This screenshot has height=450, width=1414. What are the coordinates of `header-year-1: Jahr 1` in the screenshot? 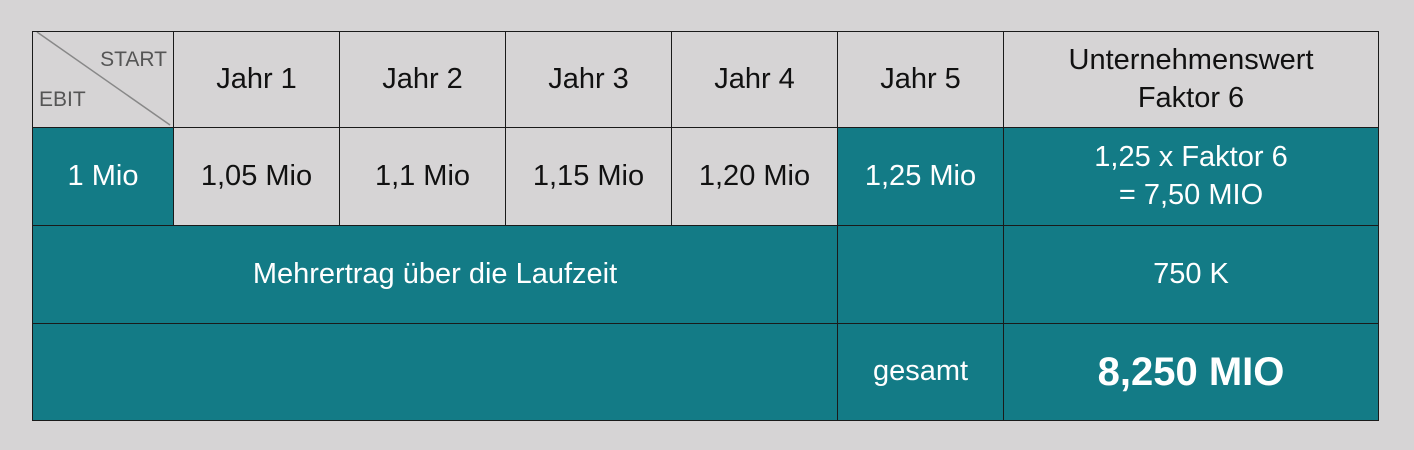 It's located at (256, 79).